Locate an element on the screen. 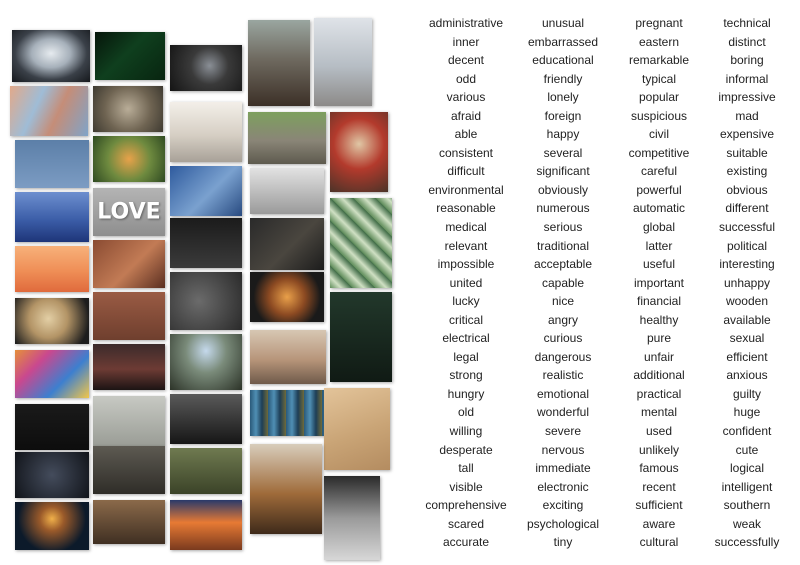 The image size is (800, 565). word-item: tall is located at coordinates (466, 468).